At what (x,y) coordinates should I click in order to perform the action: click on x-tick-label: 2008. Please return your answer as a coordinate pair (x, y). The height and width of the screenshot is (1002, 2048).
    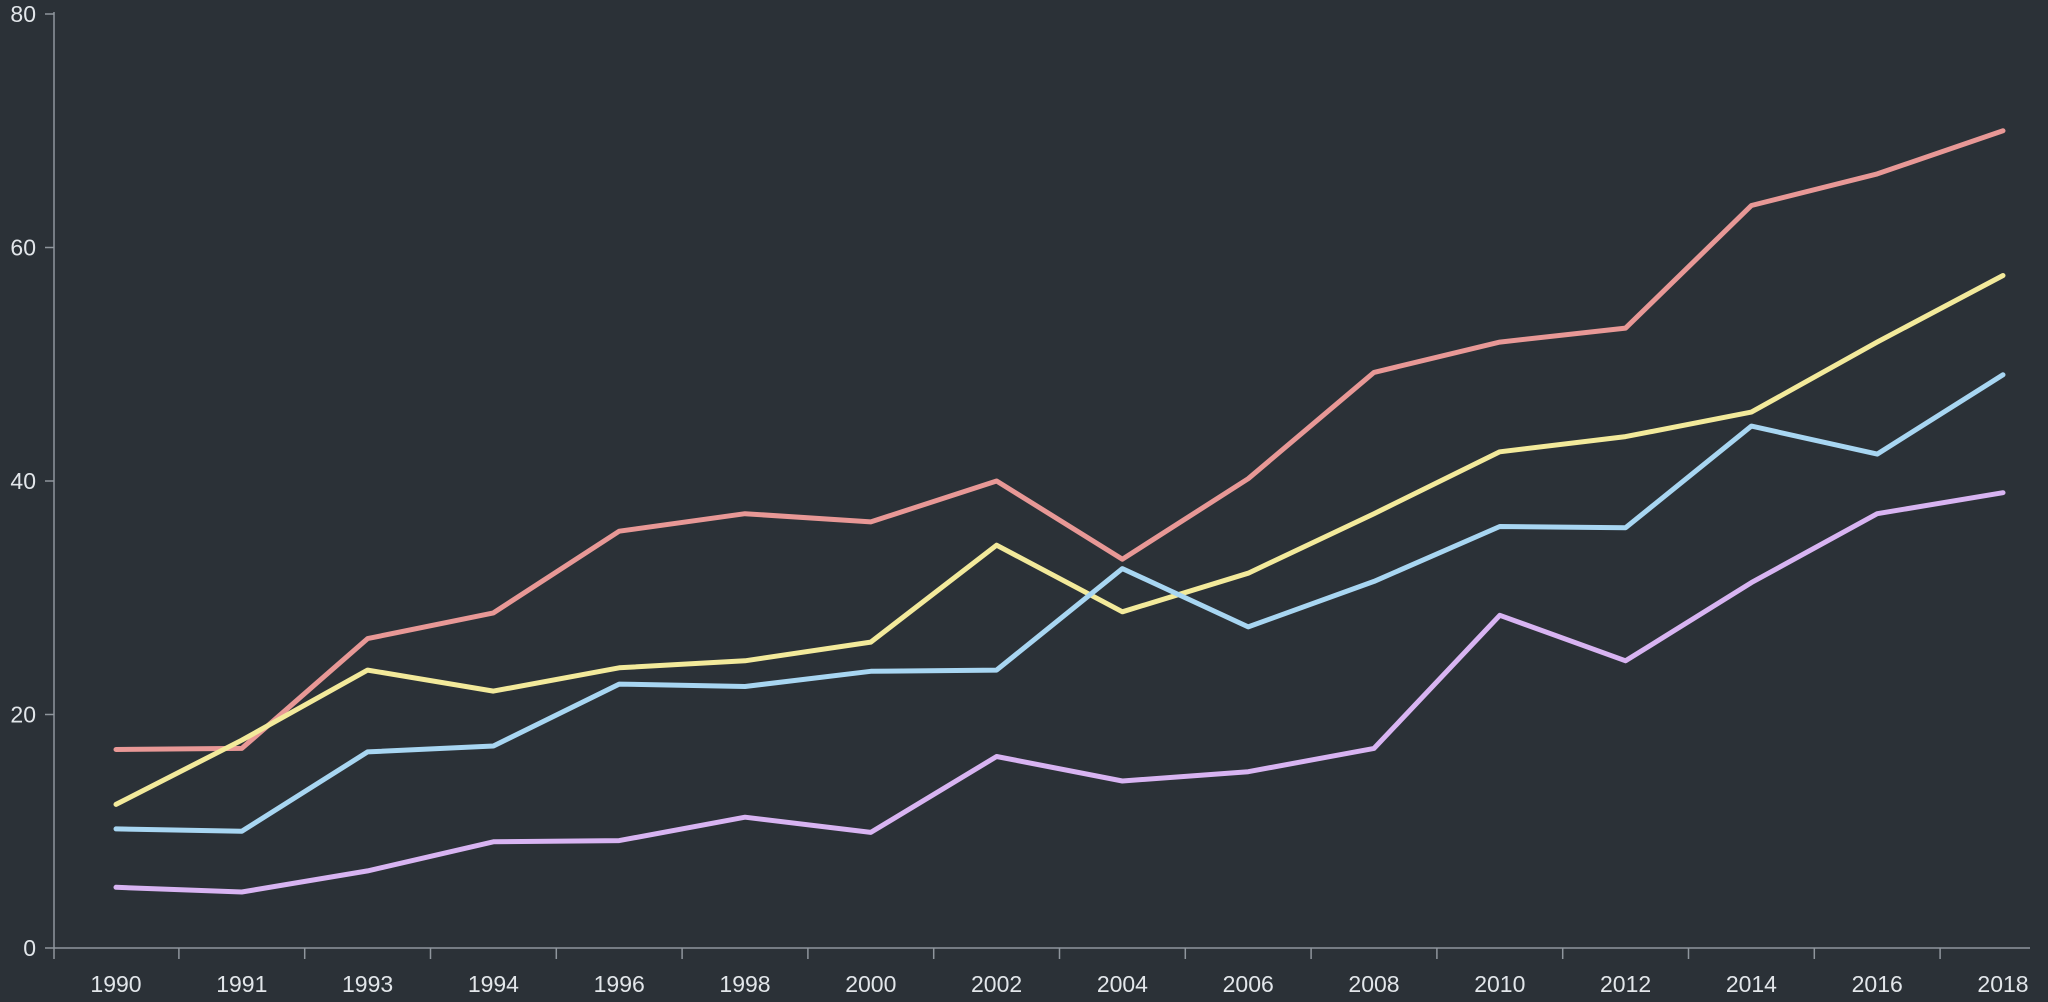
    Looking at the image, I should click on (1373, 984).